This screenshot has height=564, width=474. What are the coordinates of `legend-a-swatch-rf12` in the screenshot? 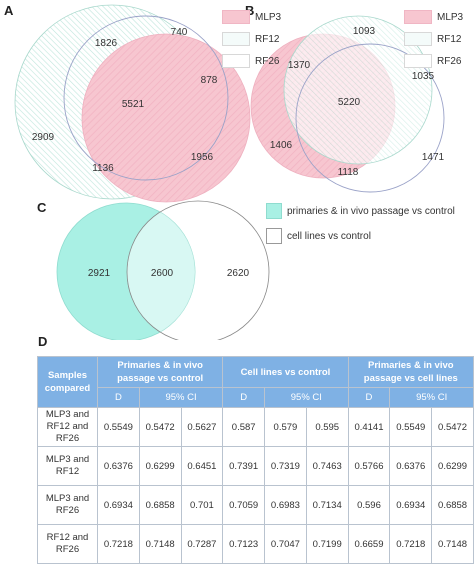 It's located at (236, 39).